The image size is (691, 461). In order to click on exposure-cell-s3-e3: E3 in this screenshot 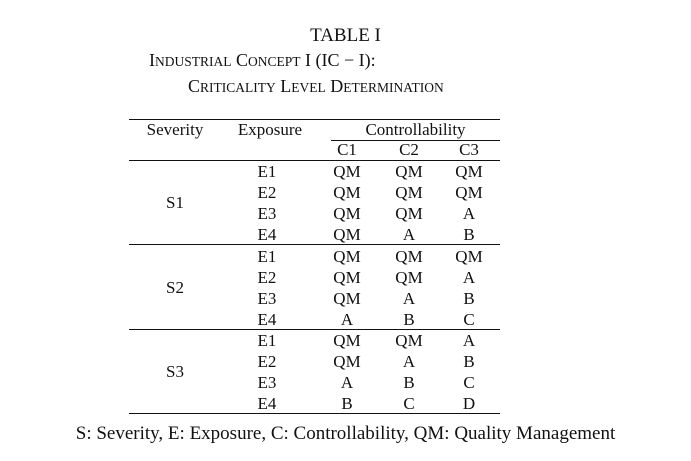, I will do `click(267, 382)`.